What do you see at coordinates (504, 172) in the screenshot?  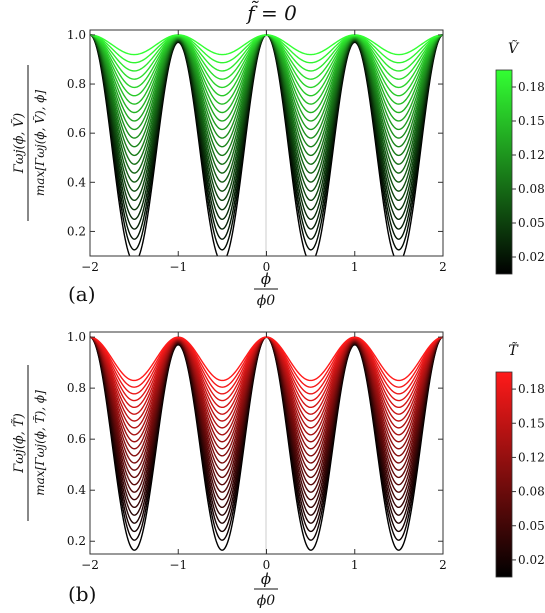 I see `colorbar-gradient-a` at bounding box center [504, 172].